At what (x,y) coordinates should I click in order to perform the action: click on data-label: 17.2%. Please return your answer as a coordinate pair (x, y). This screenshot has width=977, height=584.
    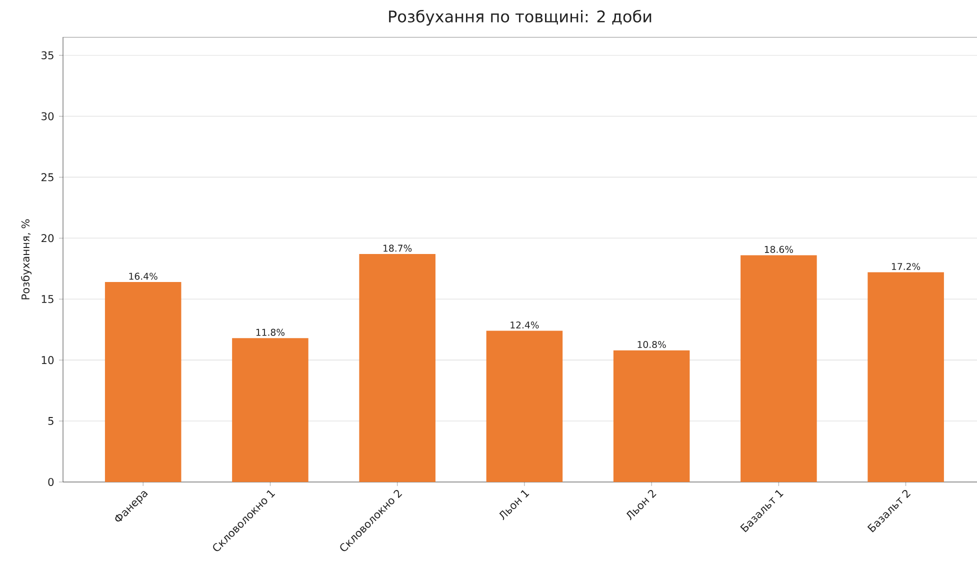
    Looking at the image, I should click on (906, 266).